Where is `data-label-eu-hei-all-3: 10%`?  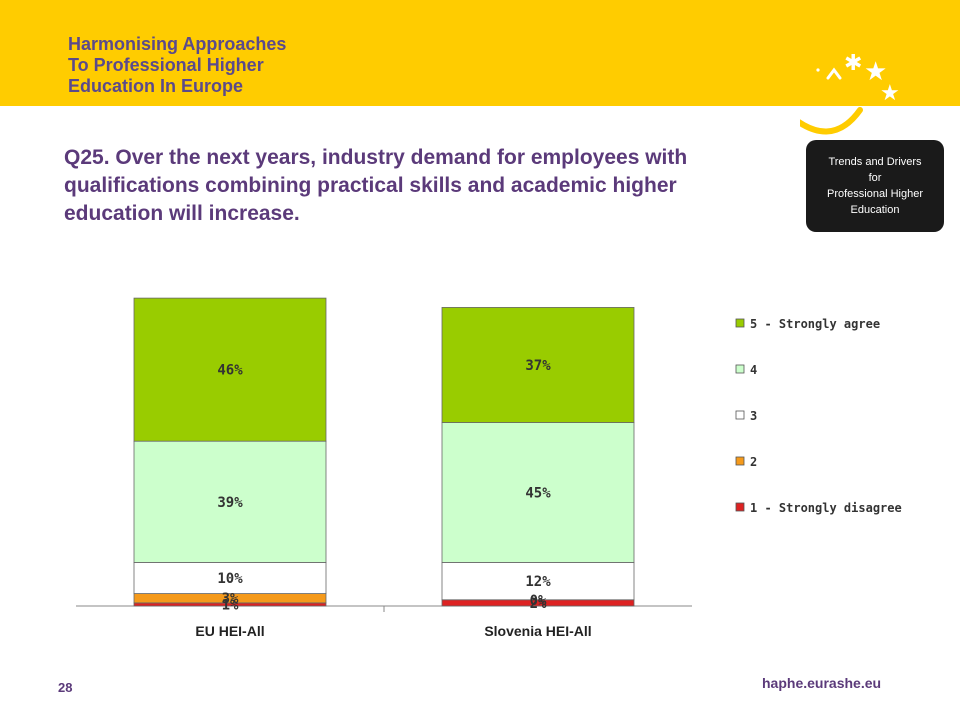 data-label-eu-hei-all-3: 10% is located at coordinates (230, 579).